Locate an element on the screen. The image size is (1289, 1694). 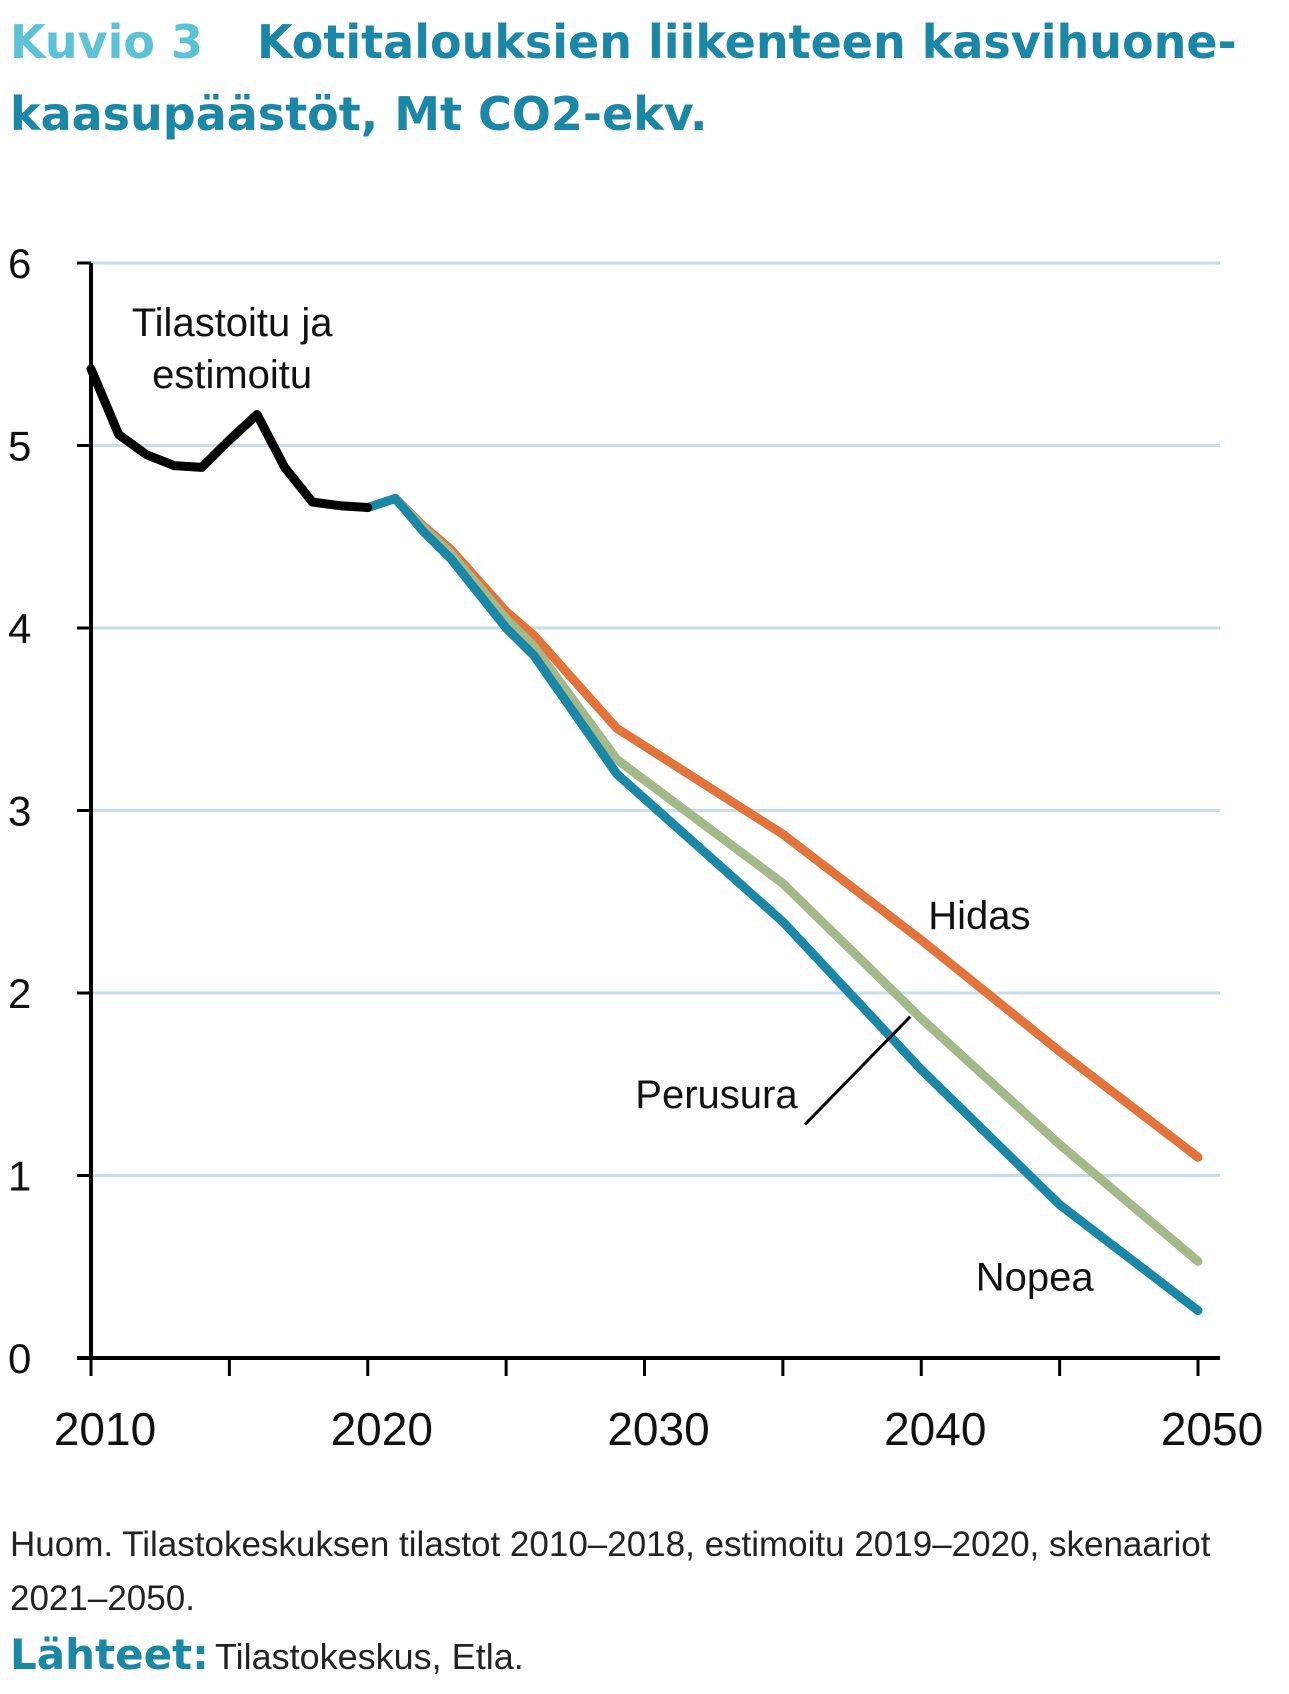
x-tick-label: 2030 is located at coordinates (658, 1429).